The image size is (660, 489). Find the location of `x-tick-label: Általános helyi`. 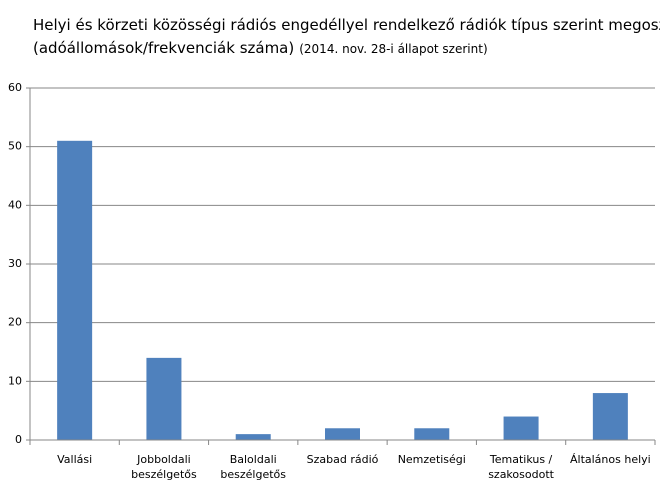

x-tick-label: Általános helyi is located at coordinates (610, 459).